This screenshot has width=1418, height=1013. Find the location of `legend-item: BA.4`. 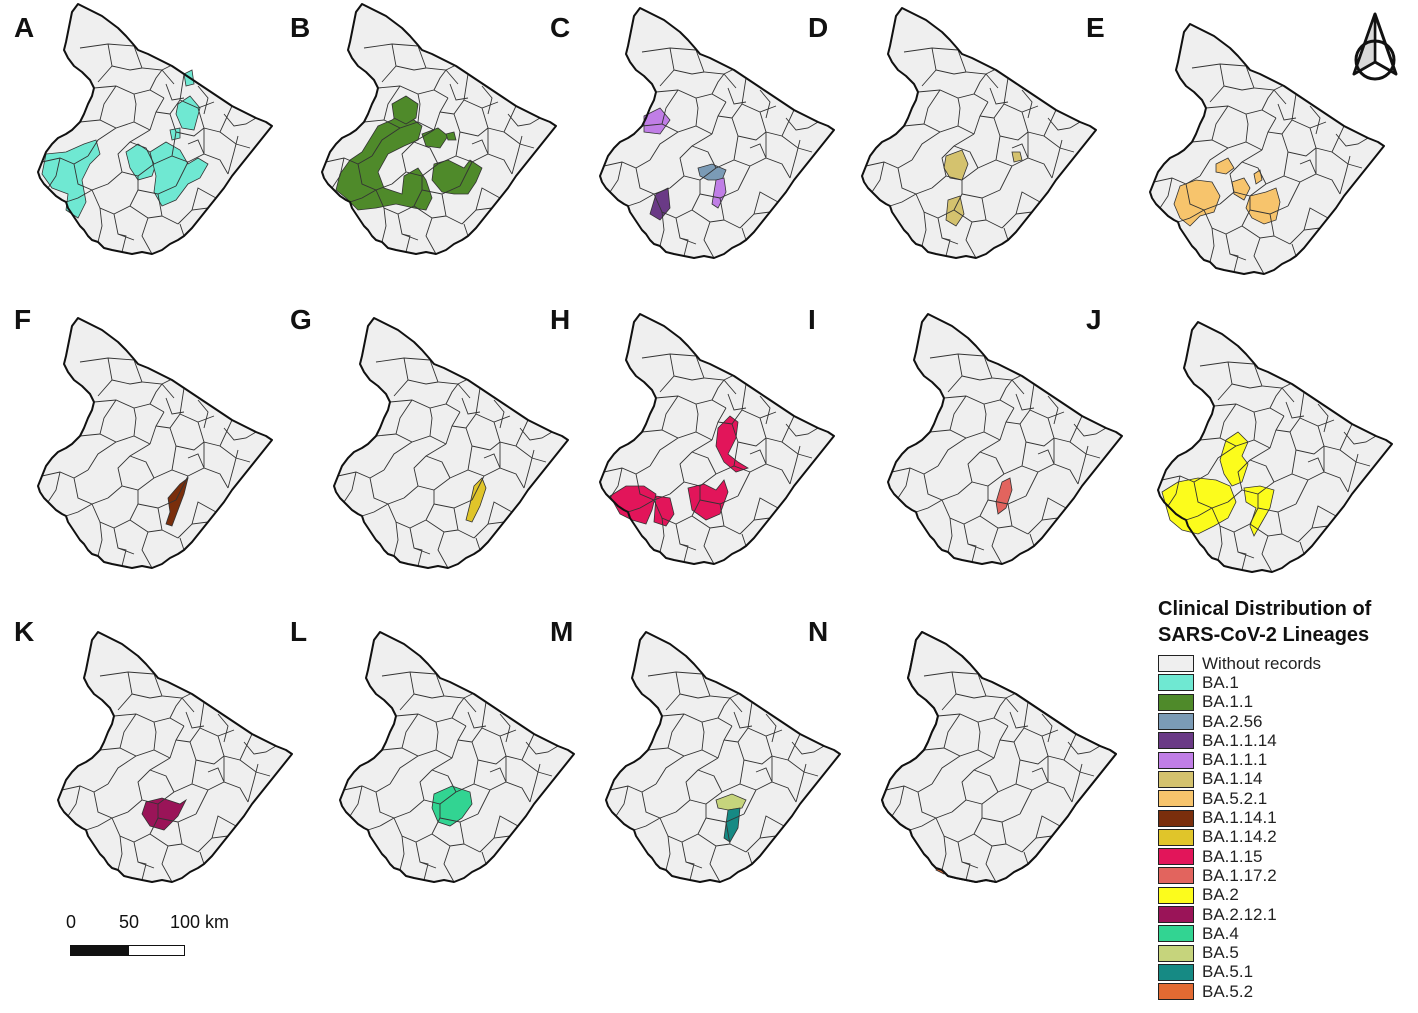

legend-item: BA.4 is located at coordinates (1286, 933).